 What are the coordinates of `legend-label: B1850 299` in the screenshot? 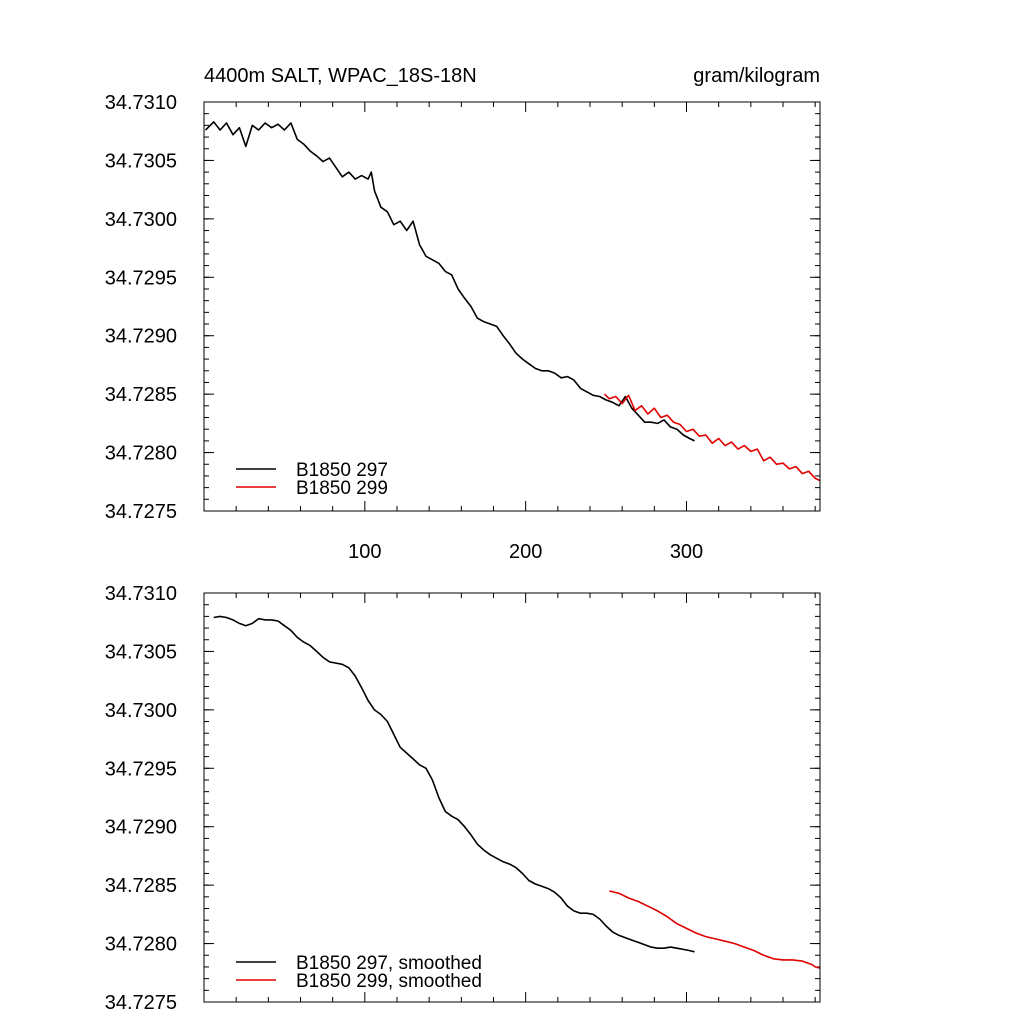 It's located at (342, 488).